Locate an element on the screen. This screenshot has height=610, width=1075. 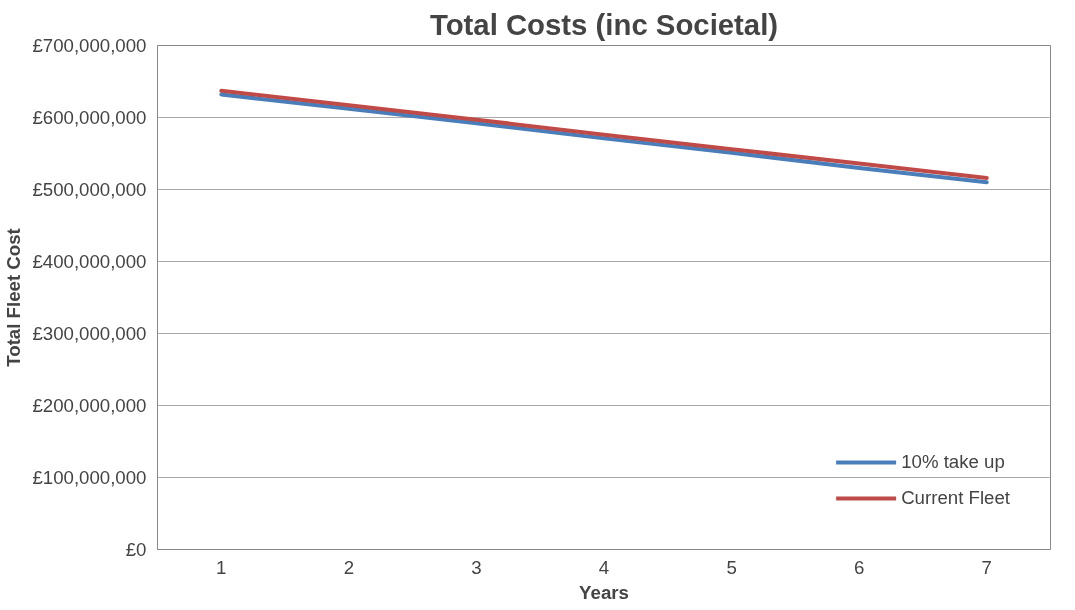
x-tick-label: 3 is located at coordinates (476, 567).